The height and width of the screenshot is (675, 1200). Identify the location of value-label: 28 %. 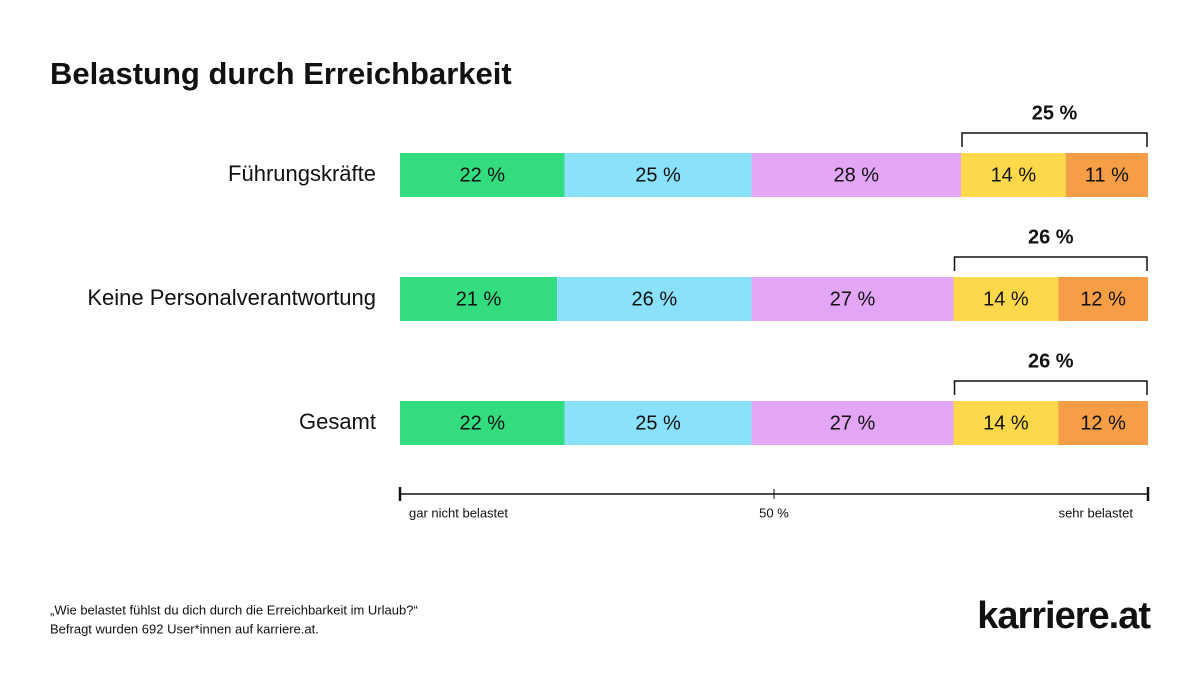
(856, 175).